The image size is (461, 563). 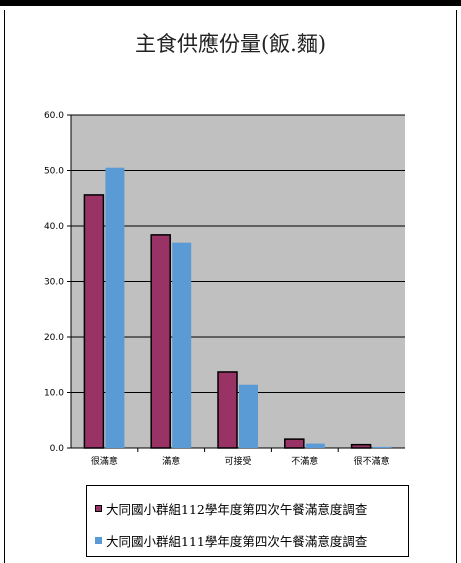 I want to click on legend-item-111: 大同國小群組111學年度第四次午餐滿意度調查, so click(x=231, y=540).